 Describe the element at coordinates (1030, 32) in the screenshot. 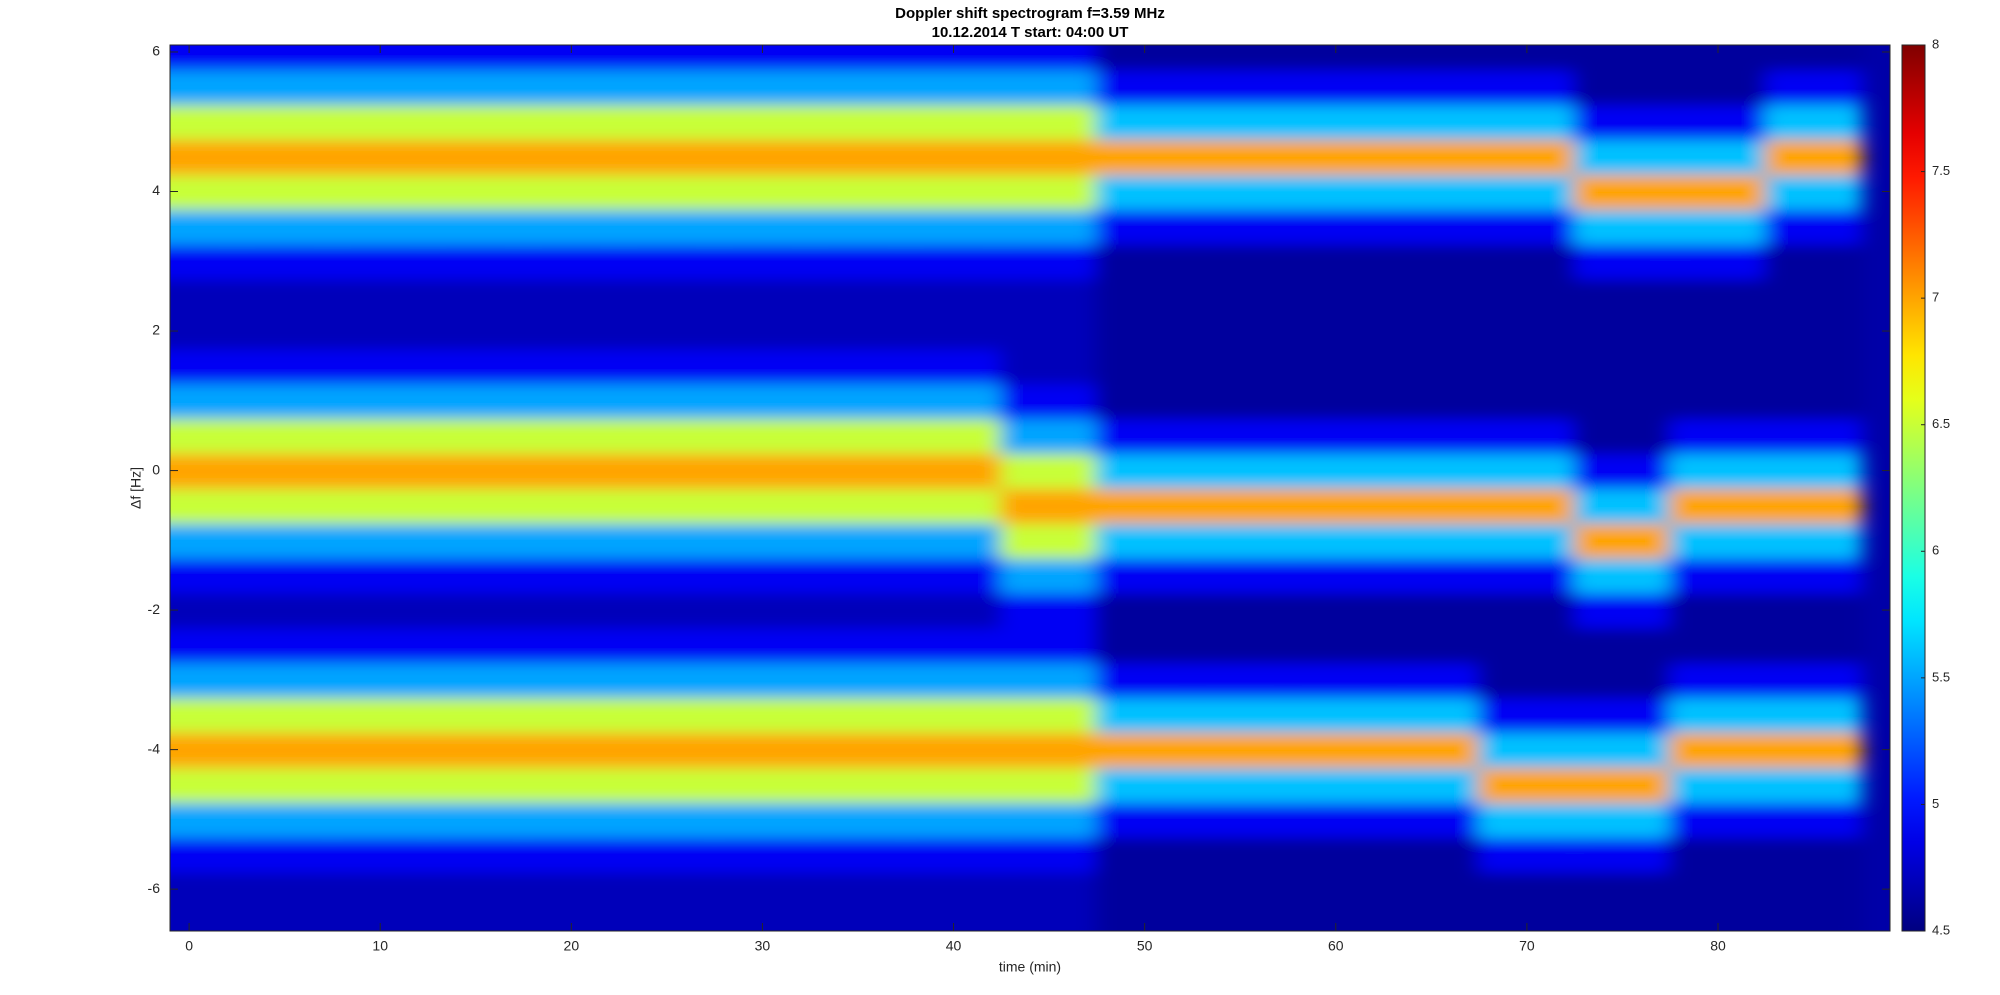

I see `chart-subtitle: 10.12.2014 T start: 04:00 UT` at that location.